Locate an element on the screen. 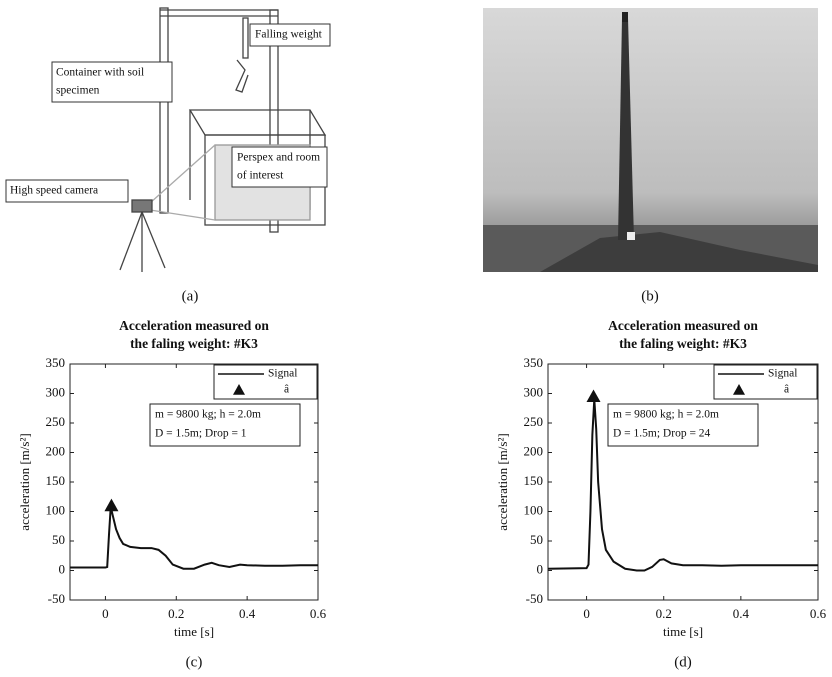 The width and height of the screenshot is (832, 677). sketch-label: Falling weight is located at coordinates (289, 35).